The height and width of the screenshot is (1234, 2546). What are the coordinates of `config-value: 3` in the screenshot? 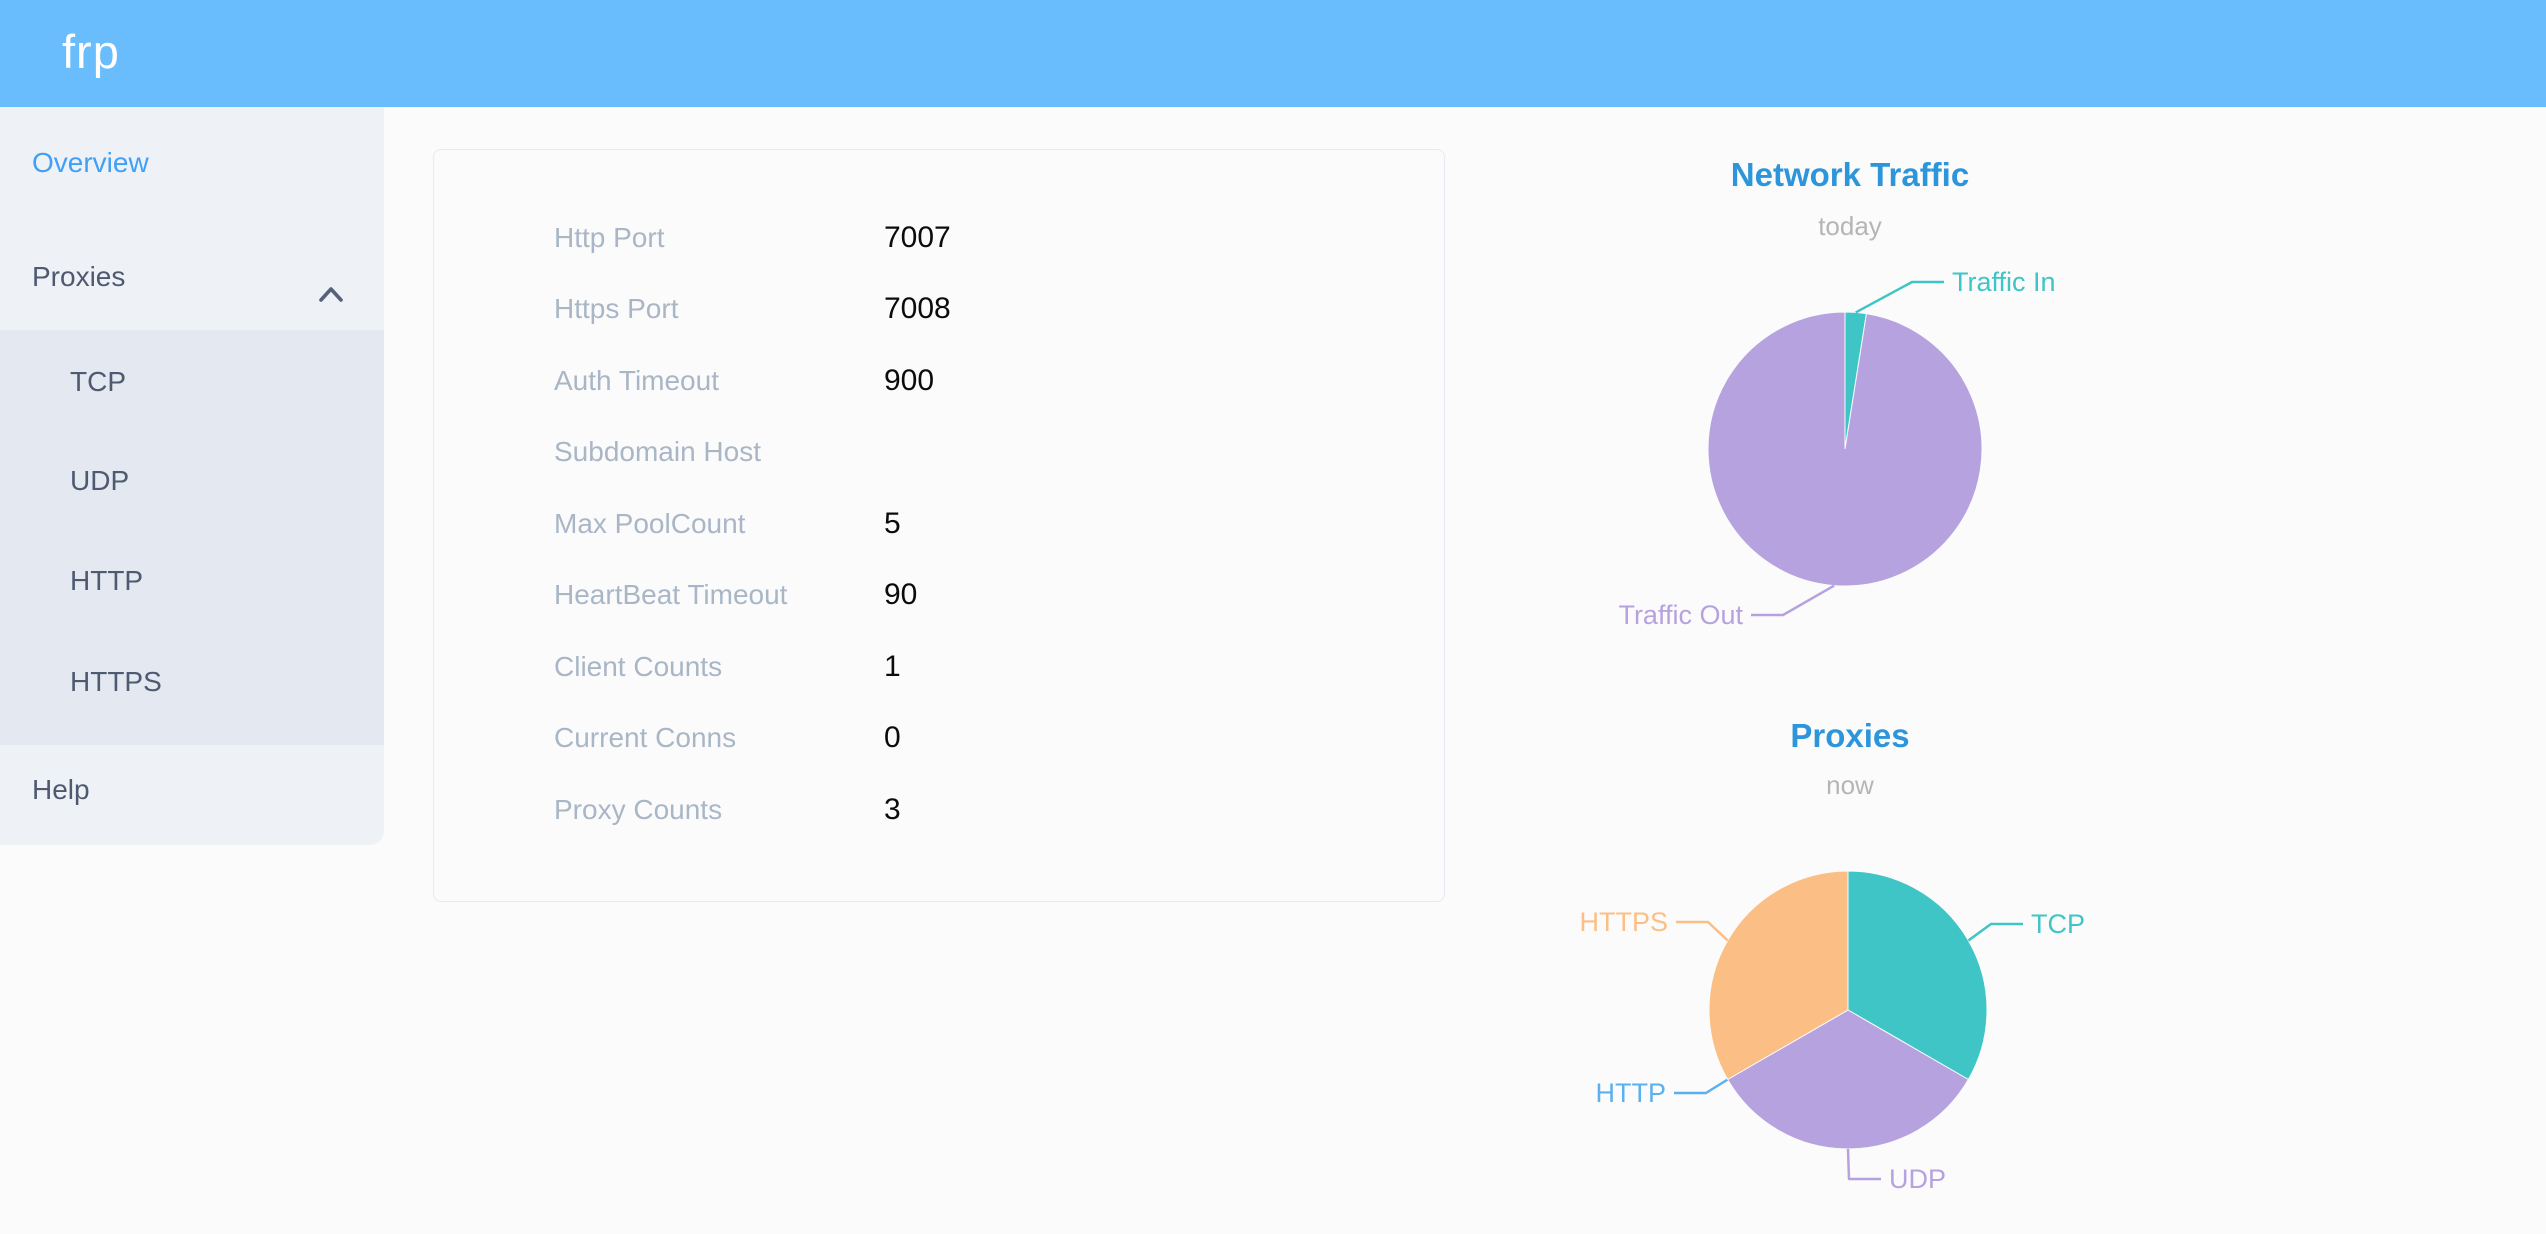 It's located at (892, 809).